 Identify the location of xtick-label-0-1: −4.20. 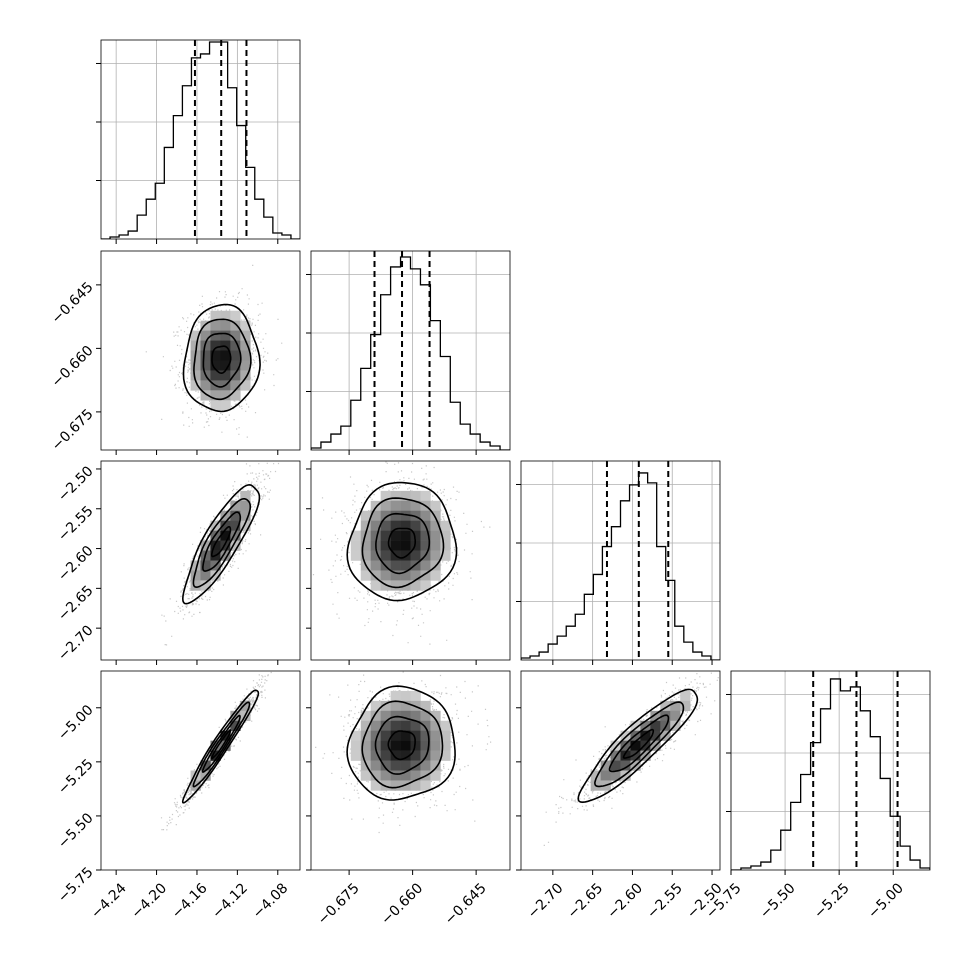
(150, 901).